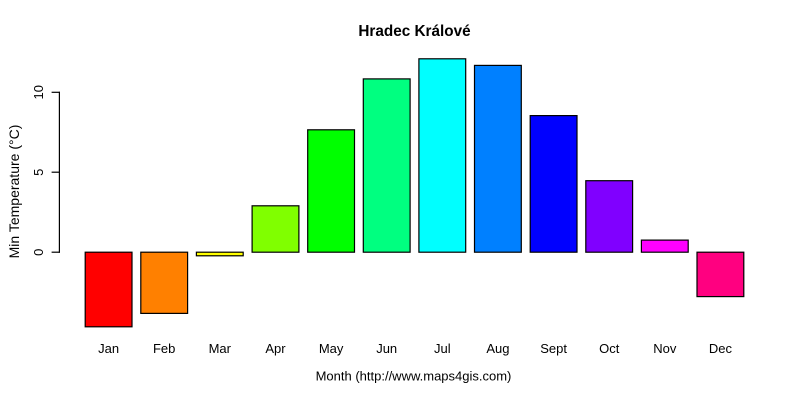  Describe the element at coordinates (414, 376) in the screenshot. I see `svg-text:Month (http://www.maps4gis.com: Month (http://www.maps4gis.com)` at that location.